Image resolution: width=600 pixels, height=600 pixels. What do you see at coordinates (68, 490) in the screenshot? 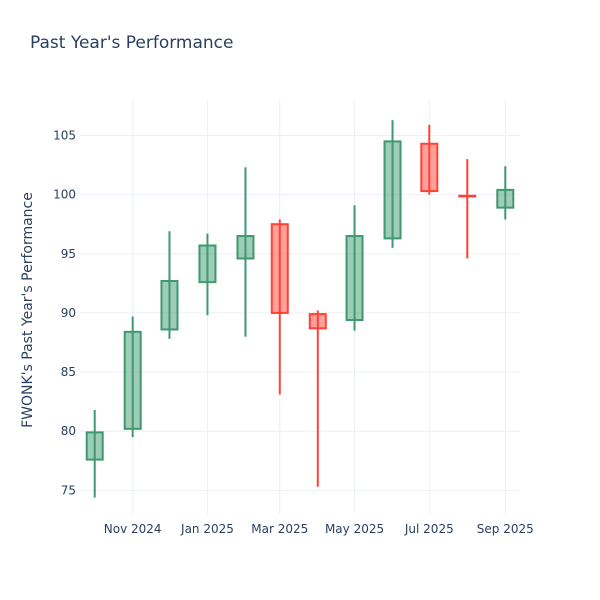
I see `y-tick-label: 75` at bounding box center [68, 490].